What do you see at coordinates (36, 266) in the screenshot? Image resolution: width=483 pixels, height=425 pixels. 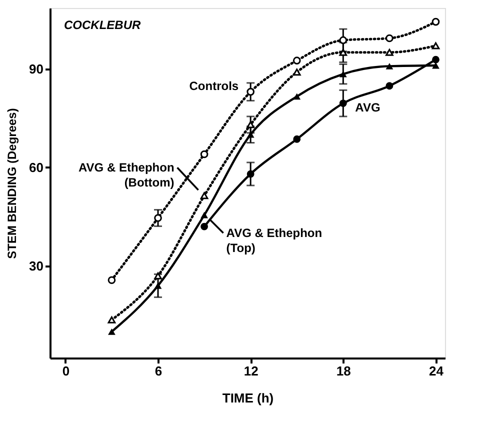 I see `y-tick-label: 30` at bounding box center [36, 266].